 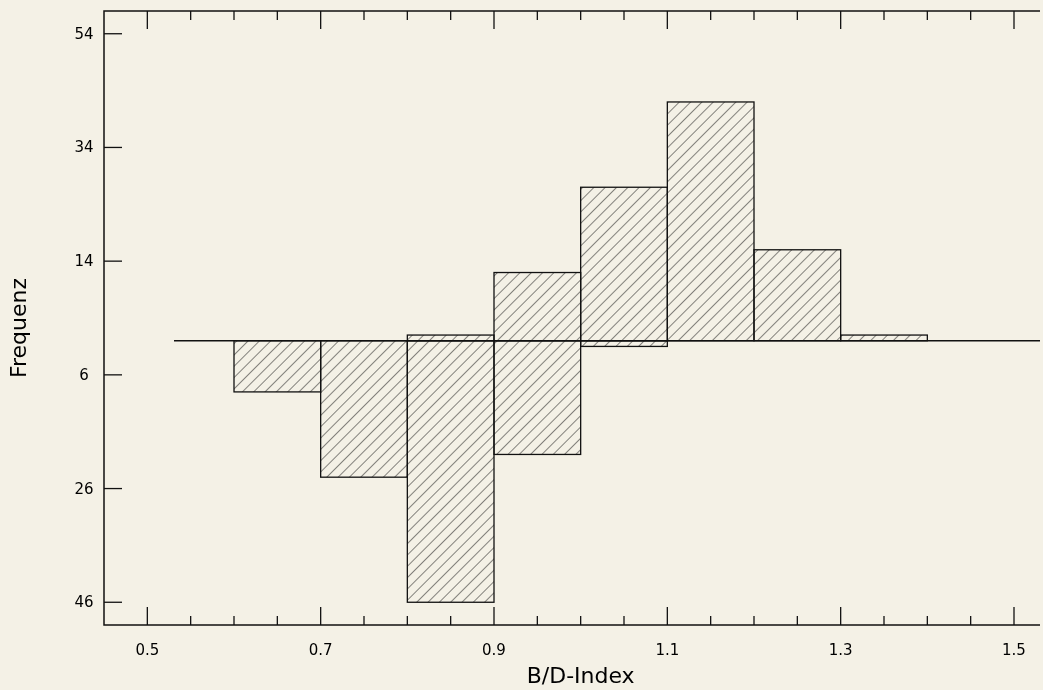 I want to click on y-tick-label: 14, so click(x=84, y=261).